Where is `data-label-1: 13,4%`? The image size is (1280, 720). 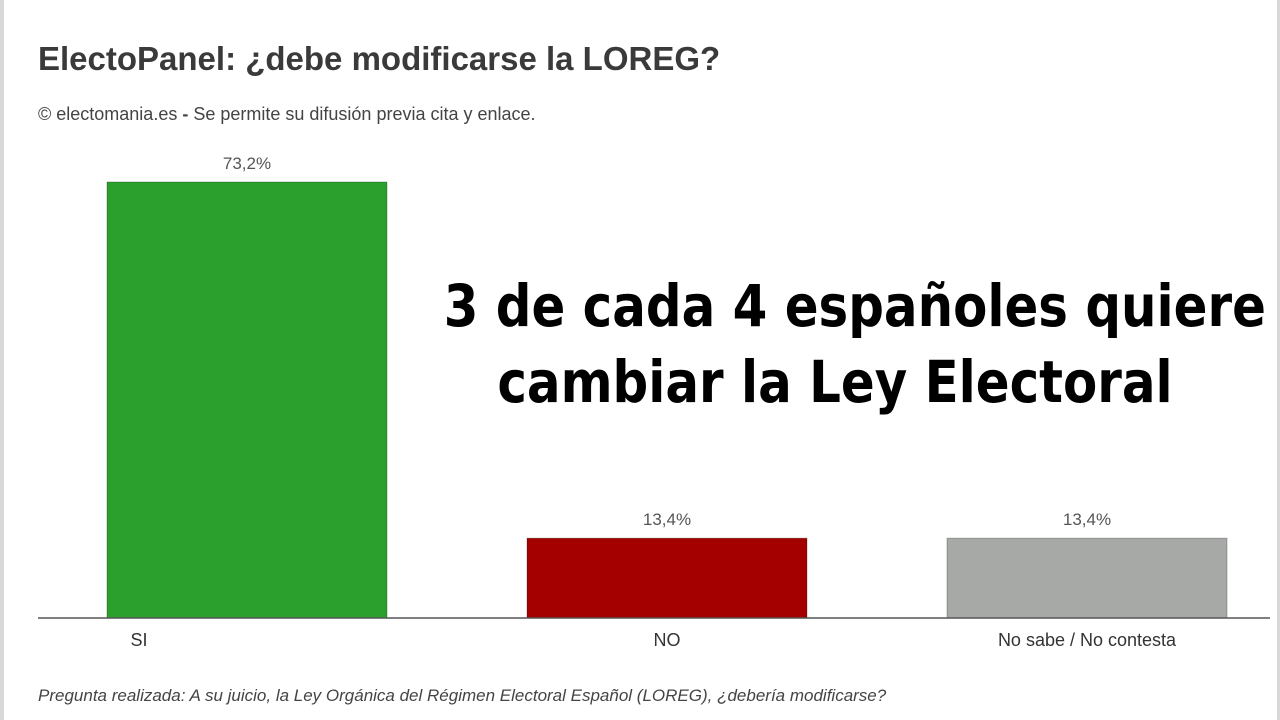
data-label-1: 13,4% is located at coordinates (667, 519).